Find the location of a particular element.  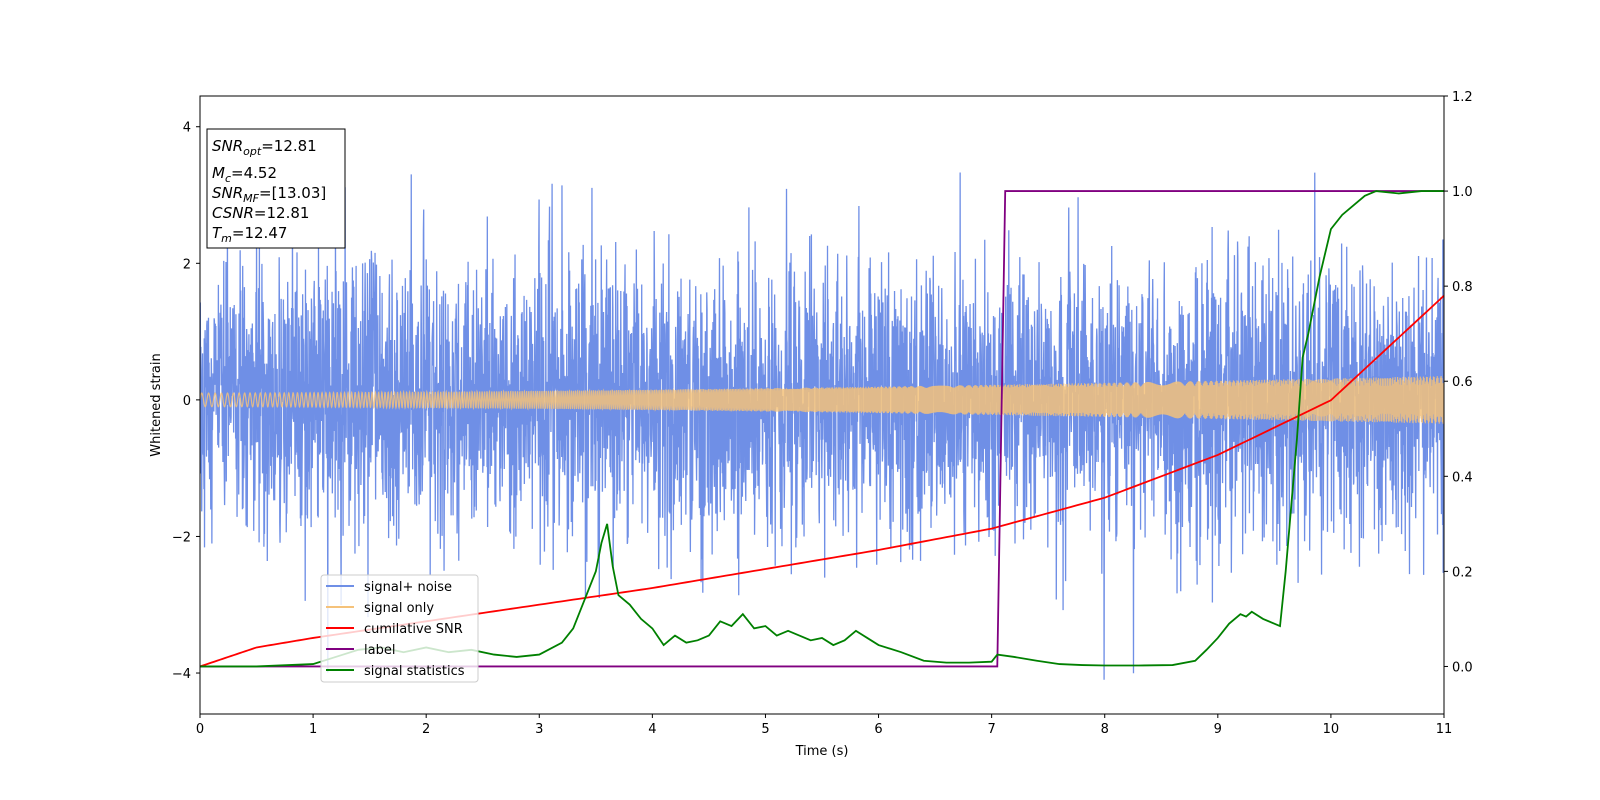

info-mc-value: =4.52 is located at coordinates (254, 173).